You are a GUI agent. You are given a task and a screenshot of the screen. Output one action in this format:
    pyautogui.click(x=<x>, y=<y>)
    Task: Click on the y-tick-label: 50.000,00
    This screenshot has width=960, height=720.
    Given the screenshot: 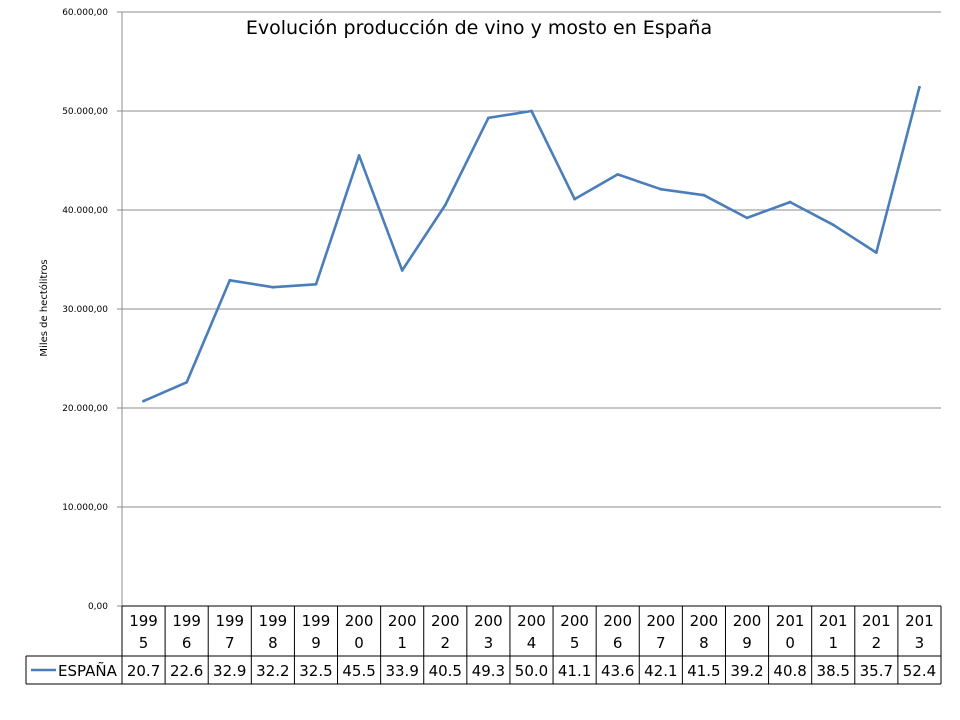 What is the action you would take?
    pyautogui.click(x=85, y=112)
    